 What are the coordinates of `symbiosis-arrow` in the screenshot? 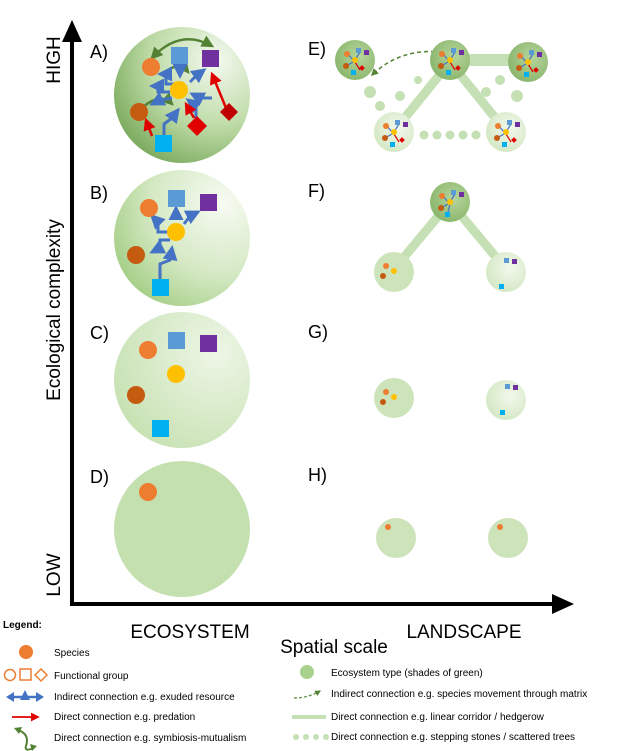 It's located at (182, 47).